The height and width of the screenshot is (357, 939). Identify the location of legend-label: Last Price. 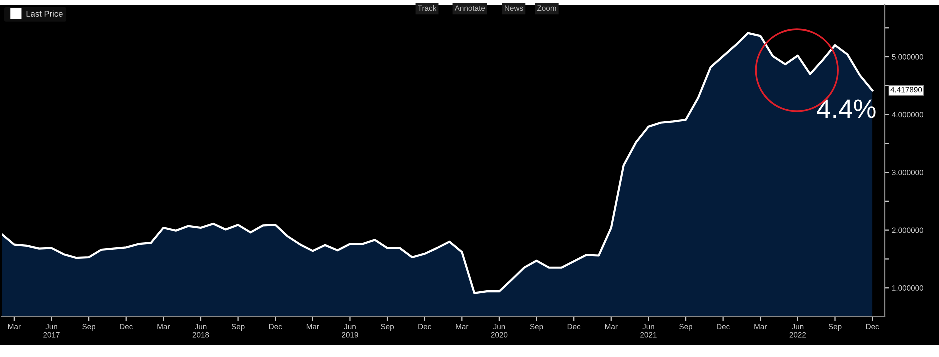
(44, 13).